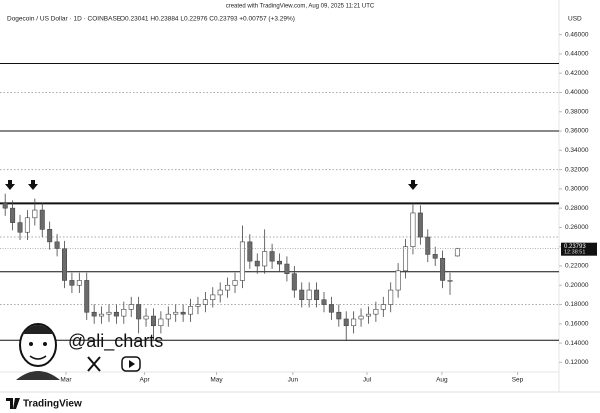 Image resolution: width=600 pixels, height=413 pixels. I want to click on youtube-icon, so click(131, 364).